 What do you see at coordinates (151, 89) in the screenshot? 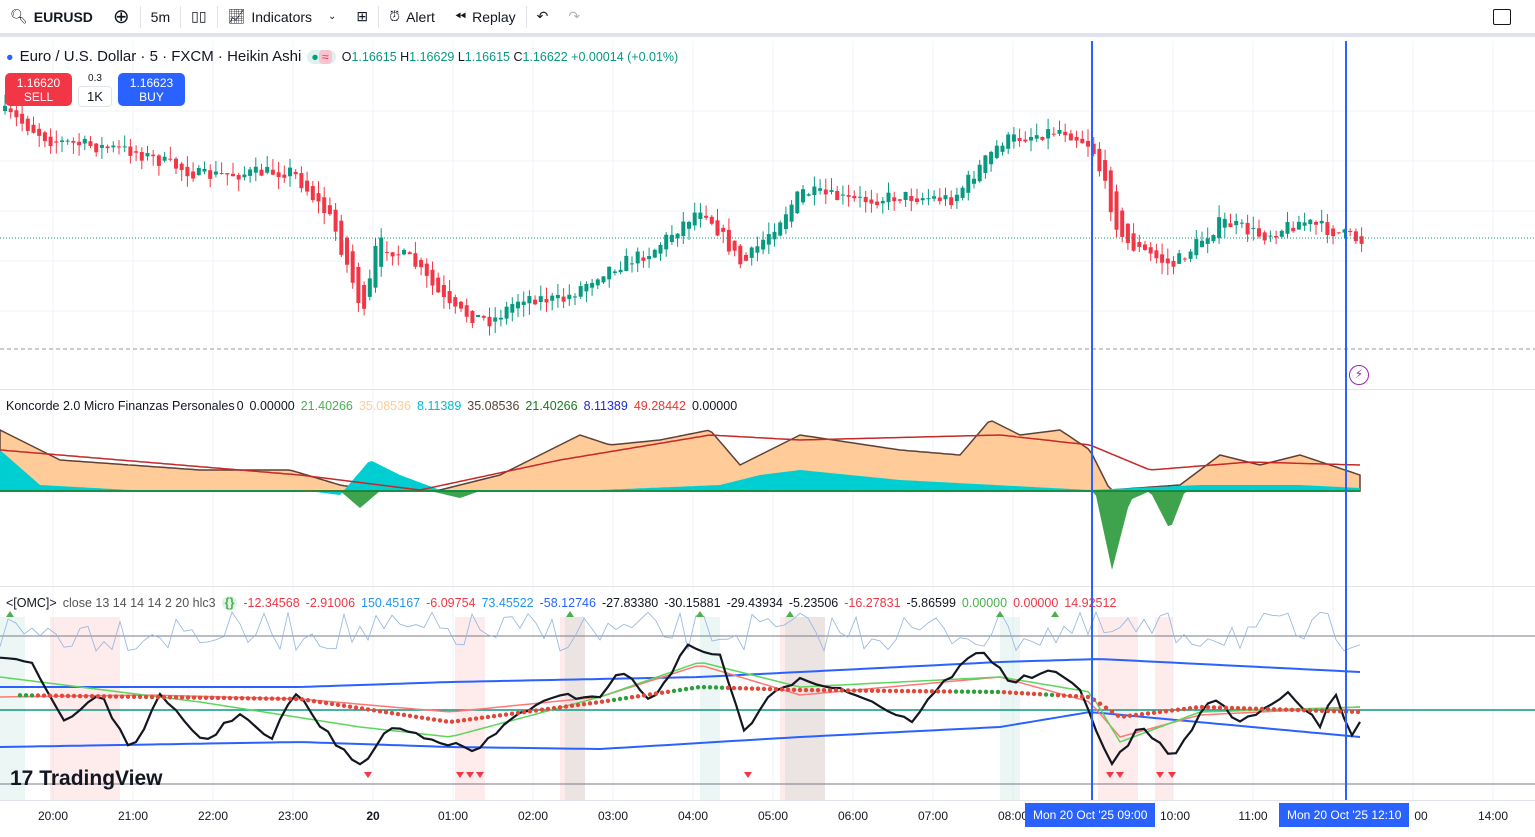
I see `buy-button: 1.16623 BUY` at bounding box center [151, 89].